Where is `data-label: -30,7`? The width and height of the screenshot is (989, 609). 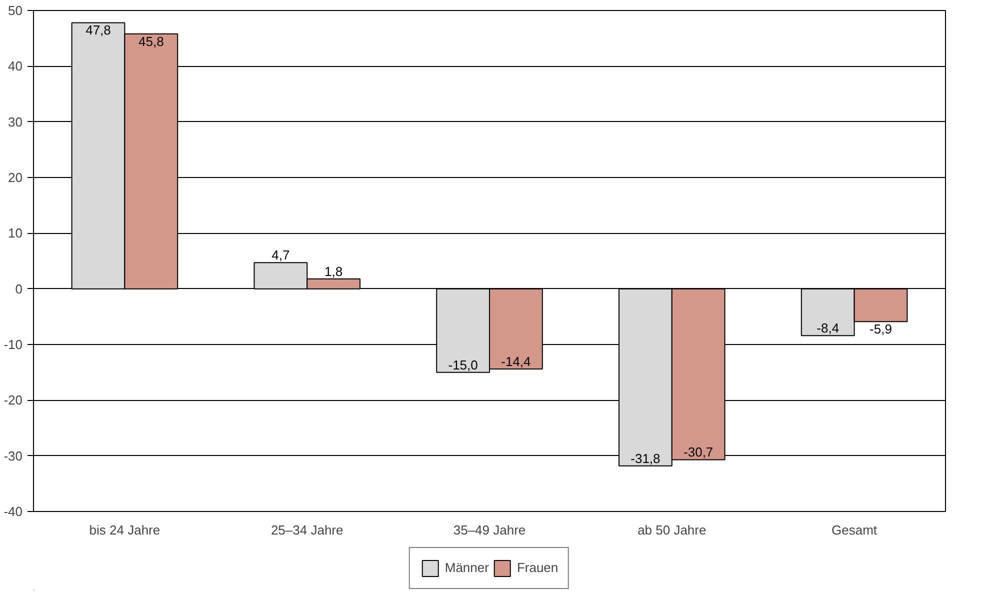 data-label: -30,7 is located at coordinates (699, 452).